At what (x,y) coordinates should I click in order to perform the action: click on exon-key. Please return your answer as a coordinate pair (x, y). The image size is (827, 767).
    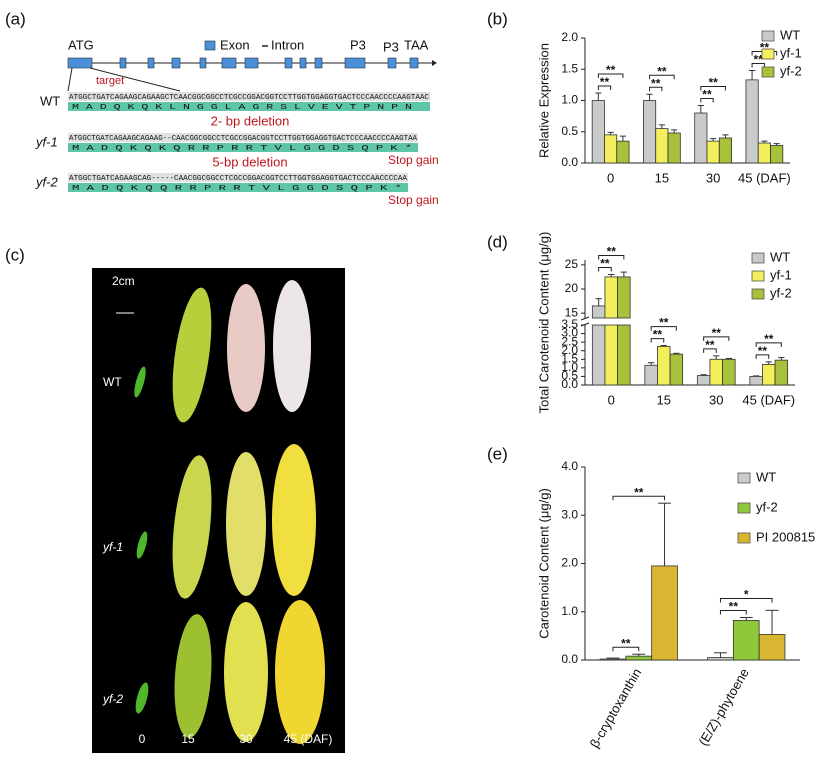
    Looking at the image, I should click on (210, 45).